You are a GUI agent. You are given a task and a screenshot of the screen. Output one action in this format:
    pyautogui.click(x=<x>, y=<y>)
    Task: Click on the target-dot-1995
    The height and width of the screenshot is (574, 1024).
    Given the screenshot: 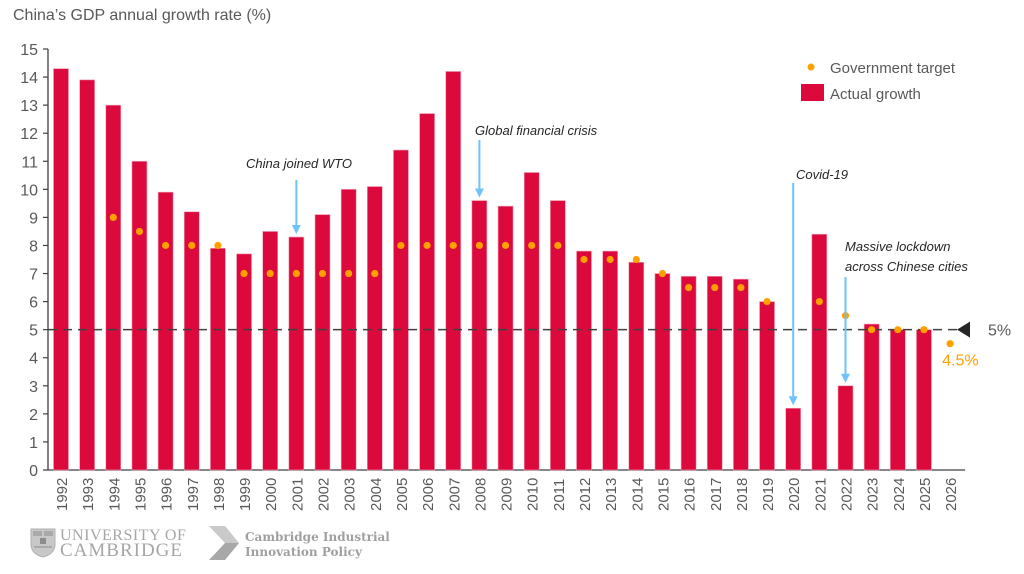 What is the action you would take?
    pyautogui.click(x=139, y=231)
    